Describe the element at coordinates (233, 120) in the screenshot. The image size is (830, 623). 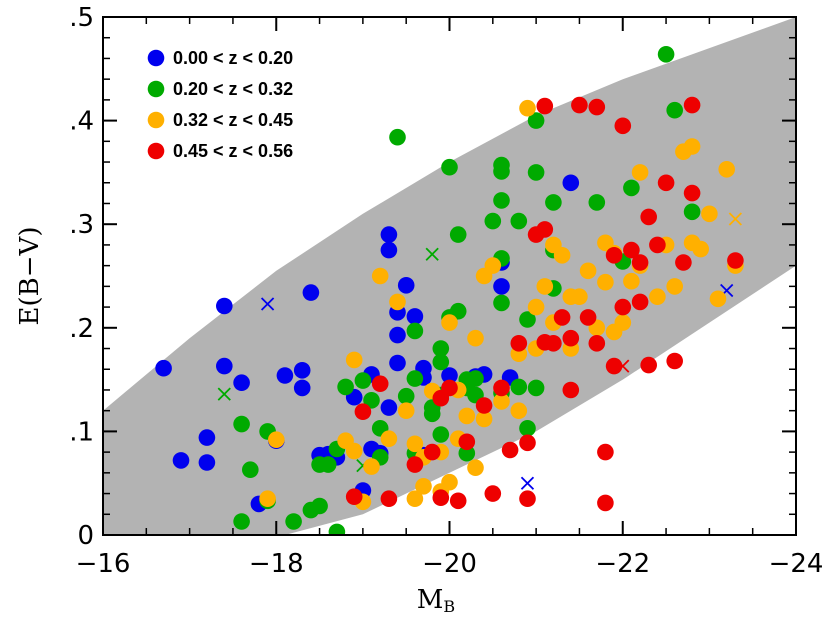
I see `legend-label: 0.32 < z < 0.45` at that location.